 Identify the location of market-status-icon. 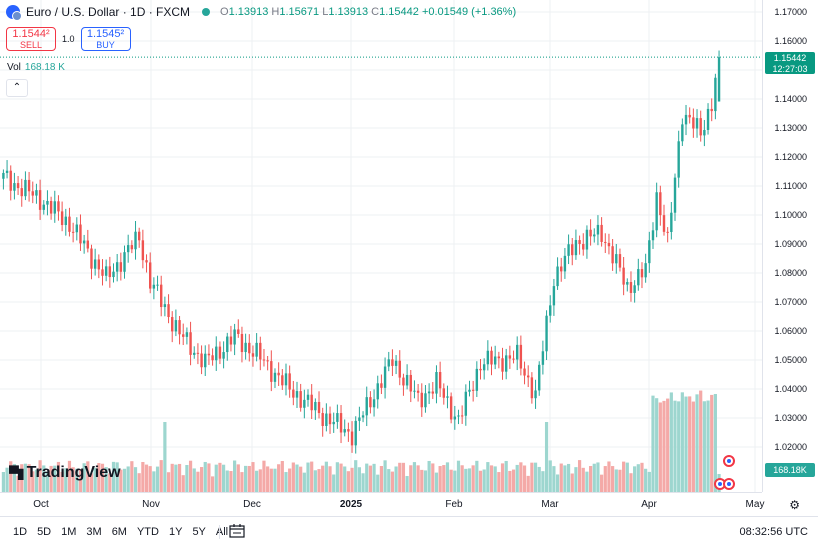
(206, 12).